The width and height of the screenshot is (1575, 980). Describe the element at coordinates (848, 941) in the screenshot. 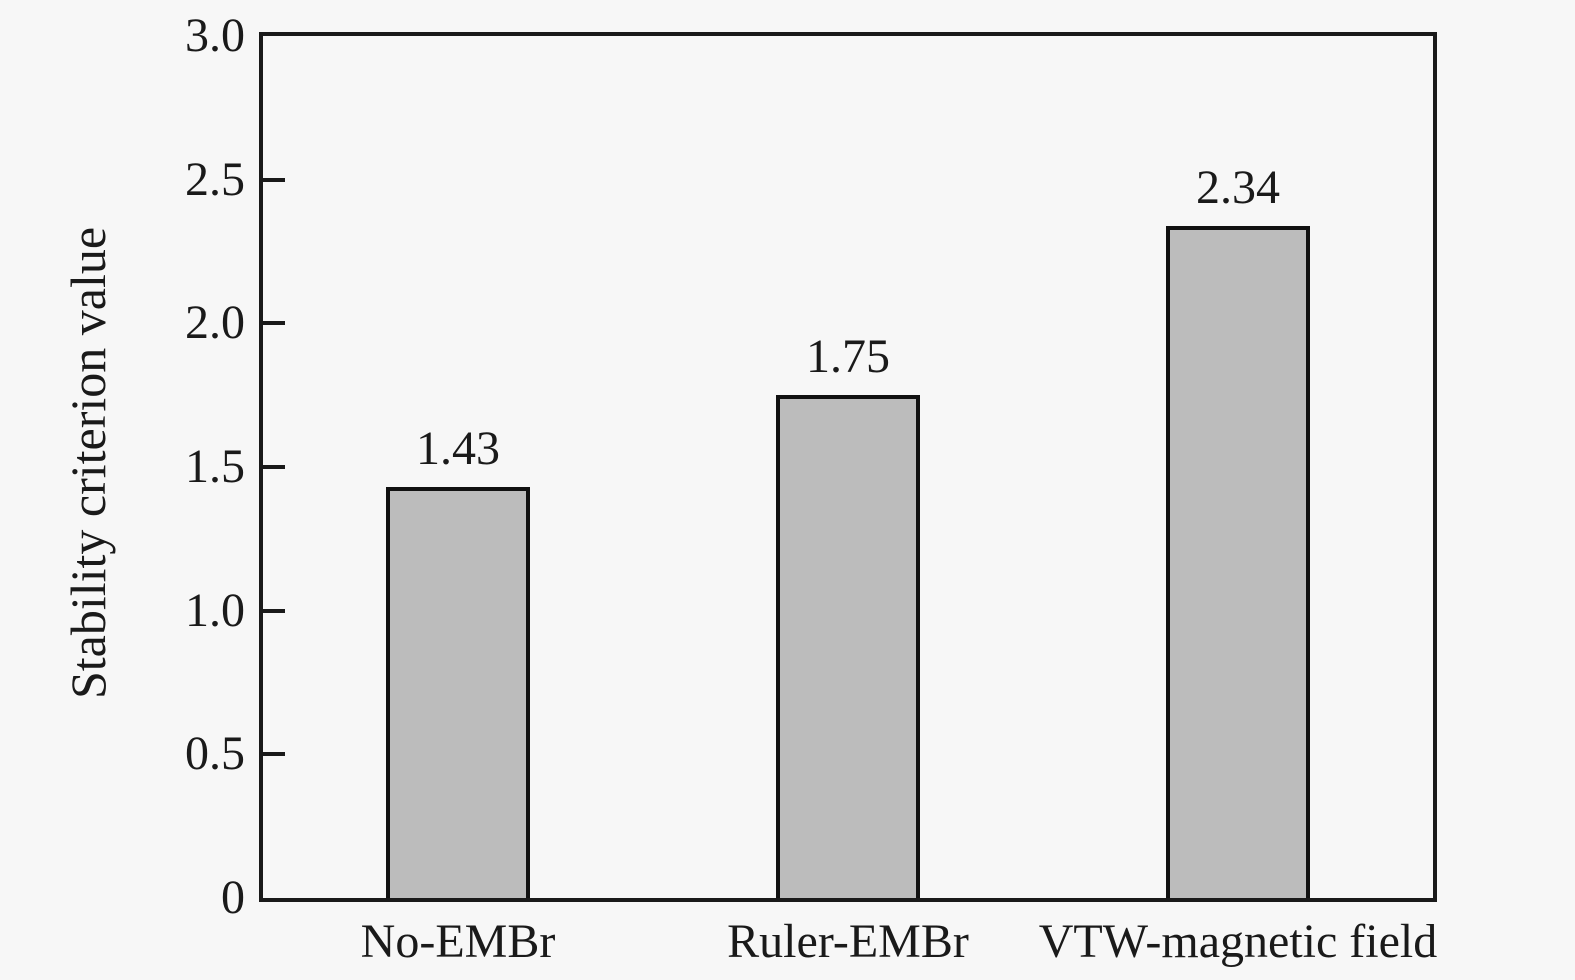

I see `x-category-label: Ruler-EMBr` at that location.